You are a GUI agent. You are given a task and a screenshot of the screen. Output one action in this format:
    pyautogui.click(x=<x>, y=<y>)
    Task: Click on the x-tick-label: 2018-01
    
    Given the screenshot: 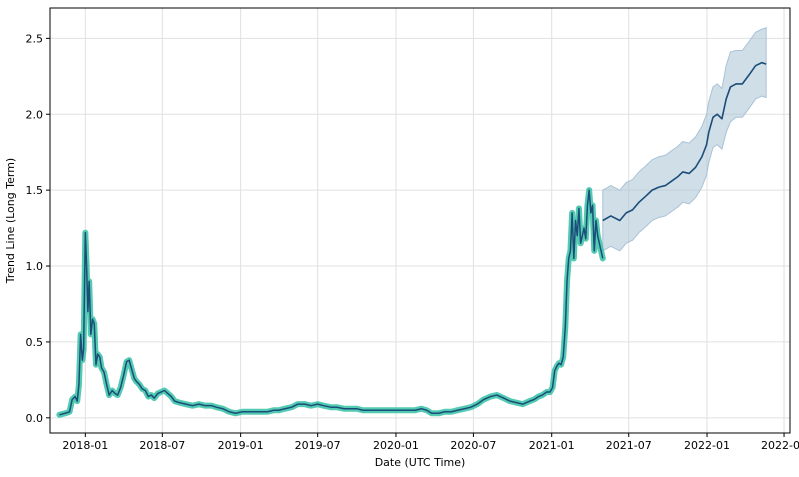 What is the action you would take?
    pyautogui.click(x=85, y=445)
    